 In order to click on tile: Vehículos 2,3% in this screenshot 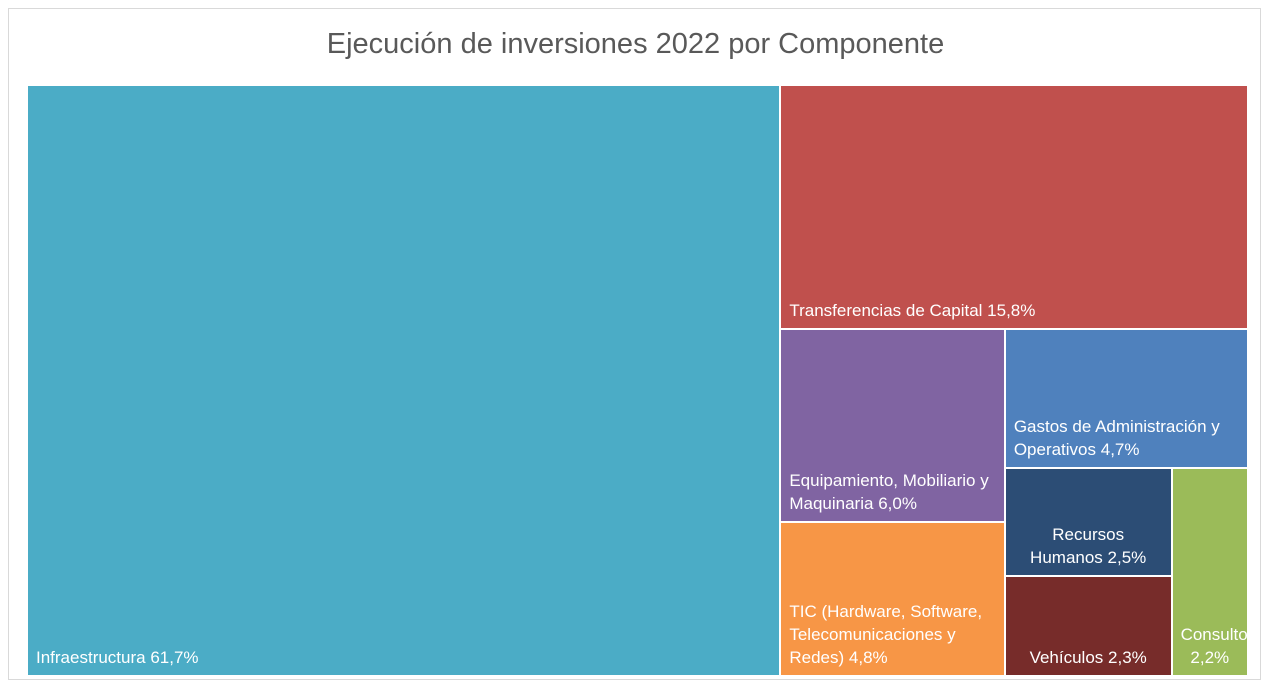, I will do `click(1088, 626)`.